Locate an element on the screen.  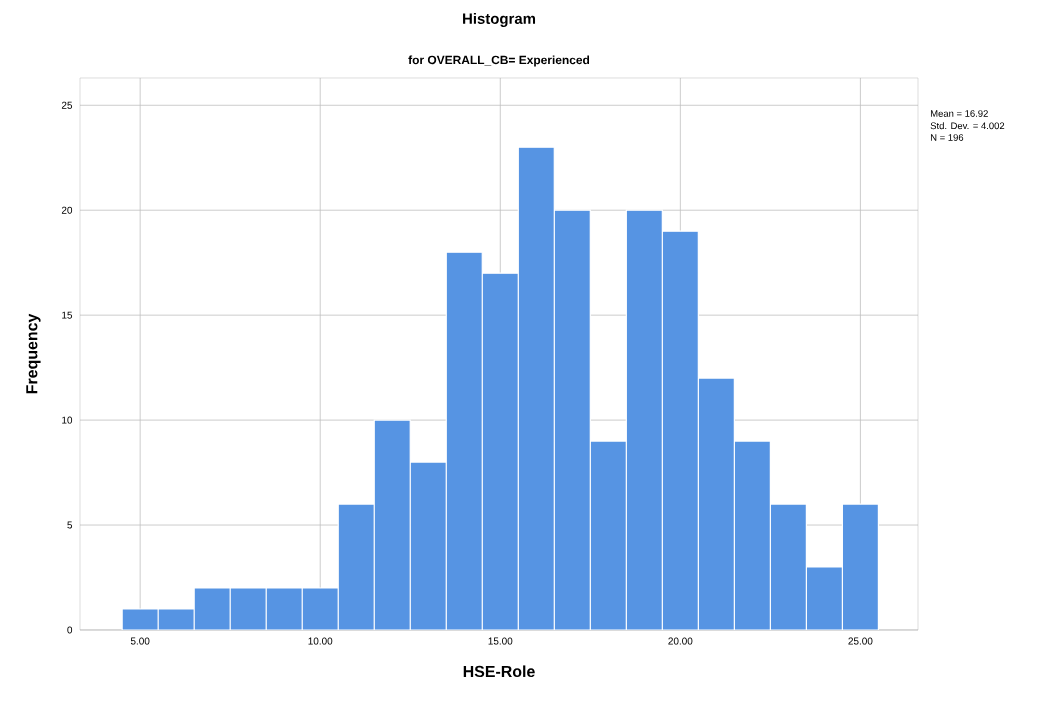
y-axis-title: Frequency is located at coordinates (33, 353).